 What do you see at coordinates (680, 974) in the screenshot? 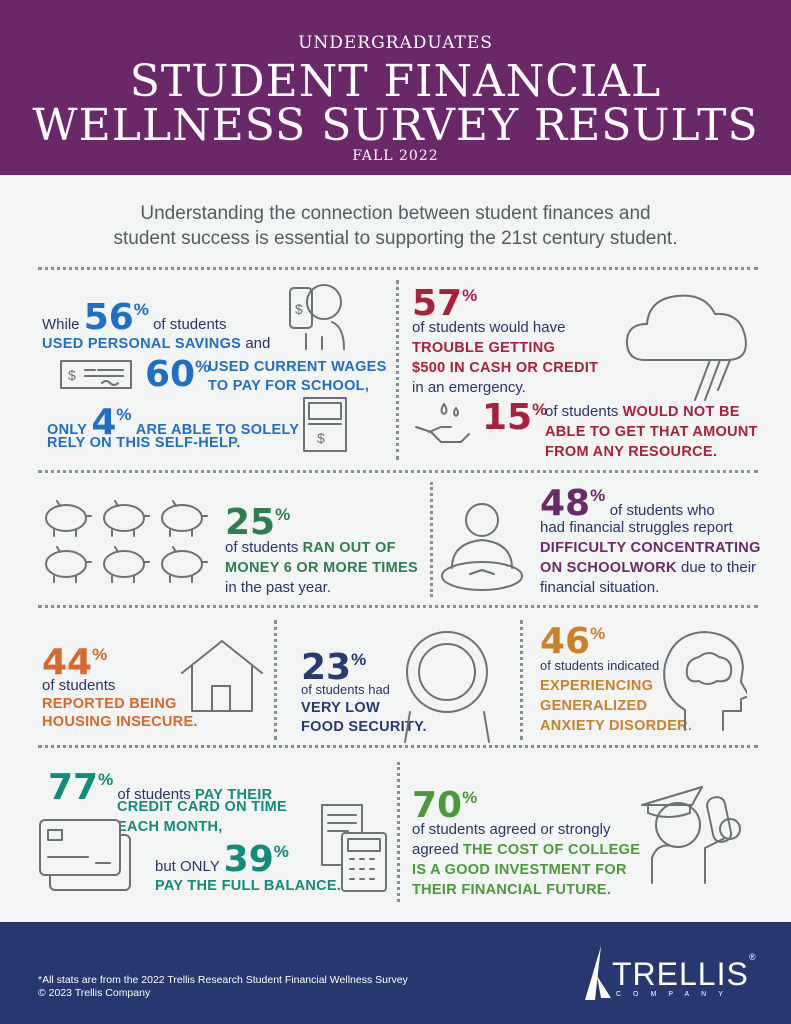
I see `logo-wordmark: TRELLIS` at bounding box center [680, 974].